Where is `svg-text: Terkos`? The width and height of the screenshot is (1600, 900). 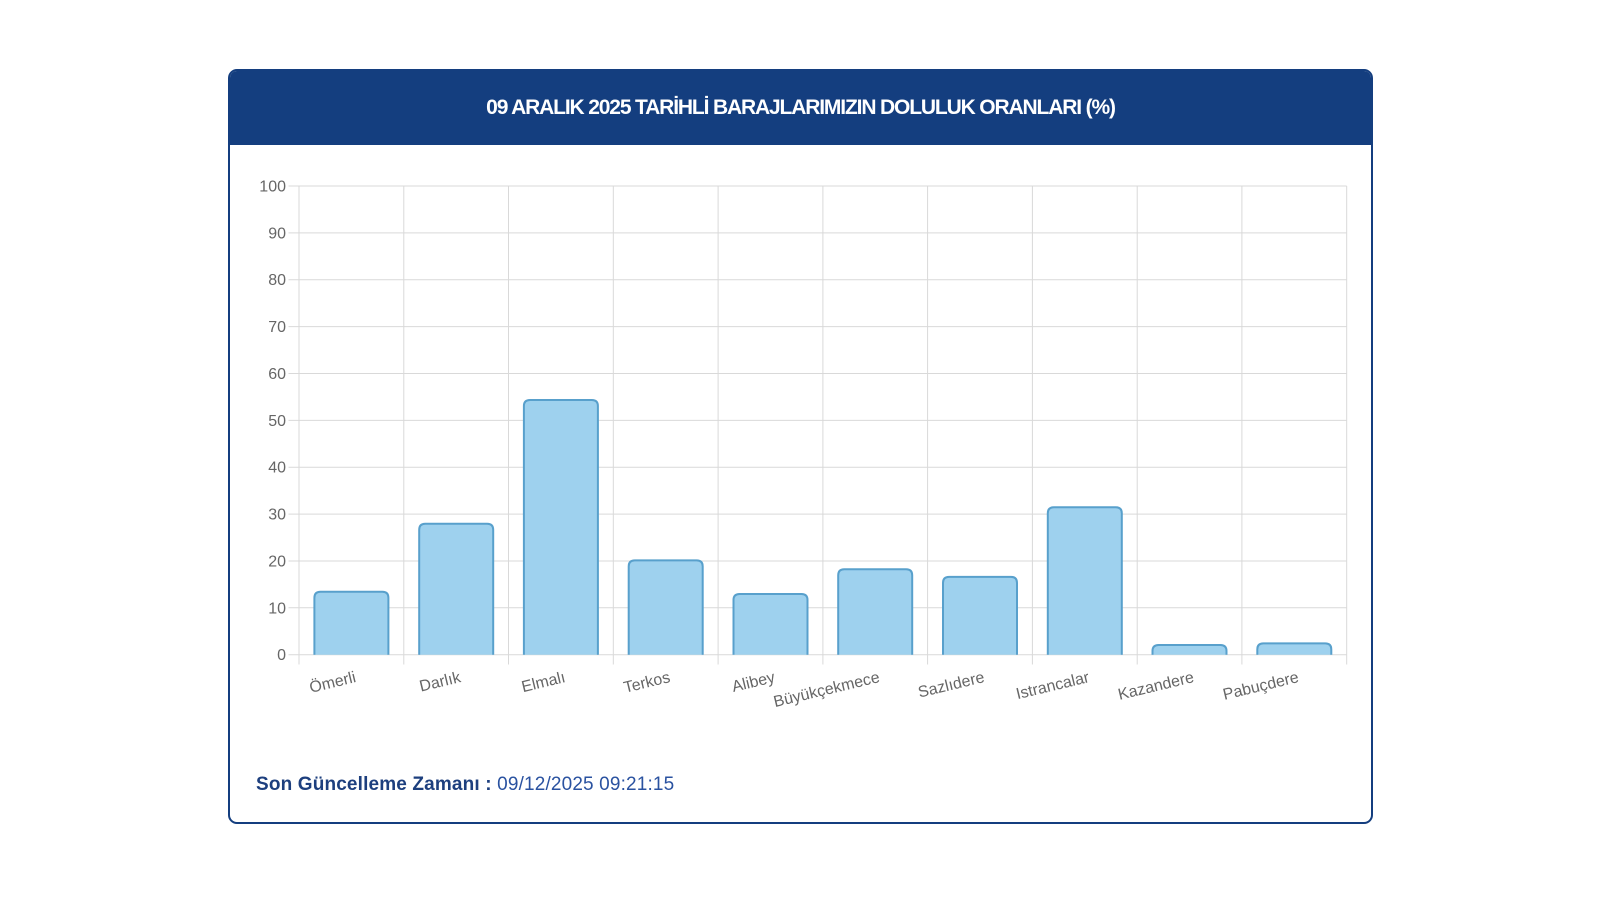 svg-text: Terkos is located at coordinates (647, 683).